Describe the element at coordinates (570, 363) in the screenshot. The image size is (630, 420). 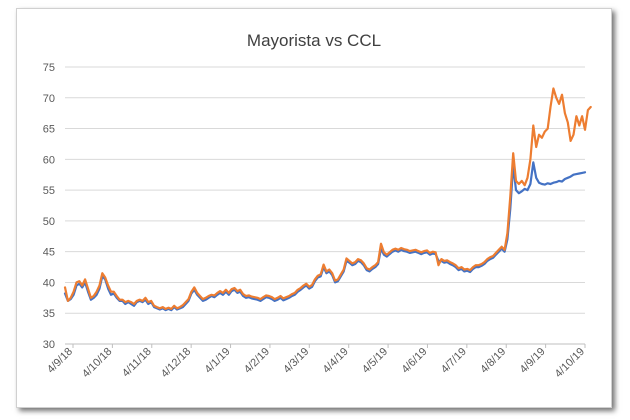
I see `x-tick-label: 4/10/19` at that location.